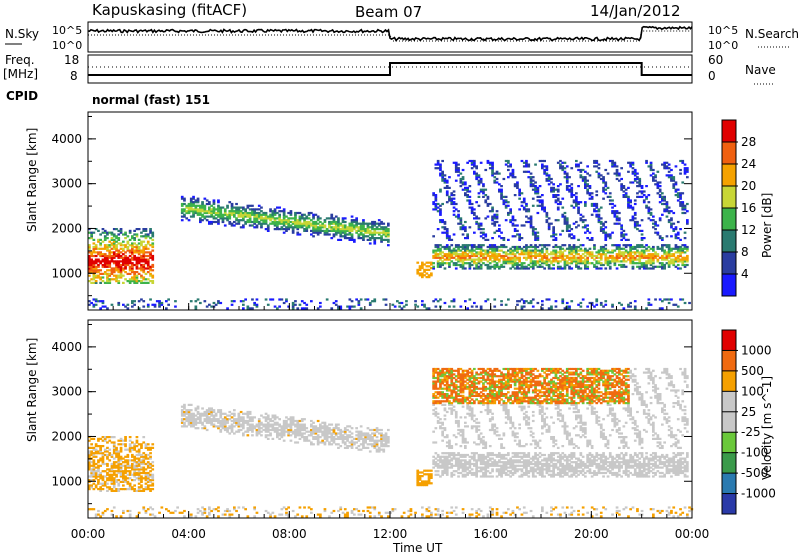 The image size is (800, 554). Describe the element at coordinates (712, 76) in the screenshot. I see `nave-tick-bottom: 0` at that location.